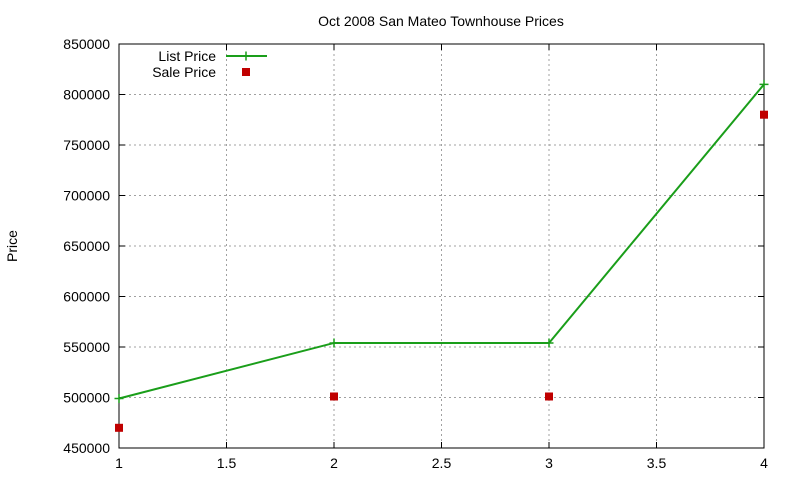 The width and height of the screenshot is (800, 485). What do you see at coordinates (86, 95) in the screenshot?
I see `y-tick-label: 800000` at bounding box center [86, 95].